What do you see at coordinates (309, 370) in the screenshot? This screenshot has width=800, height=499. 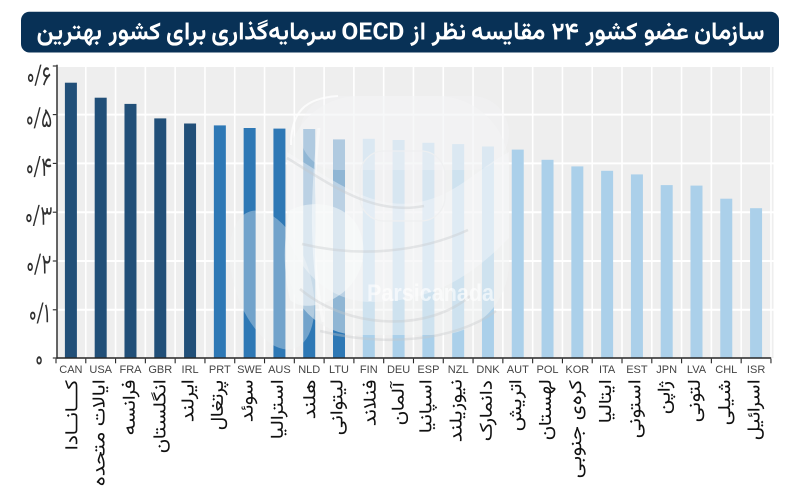 I see `svg-text: NLD` at bounding box center [309, 370].